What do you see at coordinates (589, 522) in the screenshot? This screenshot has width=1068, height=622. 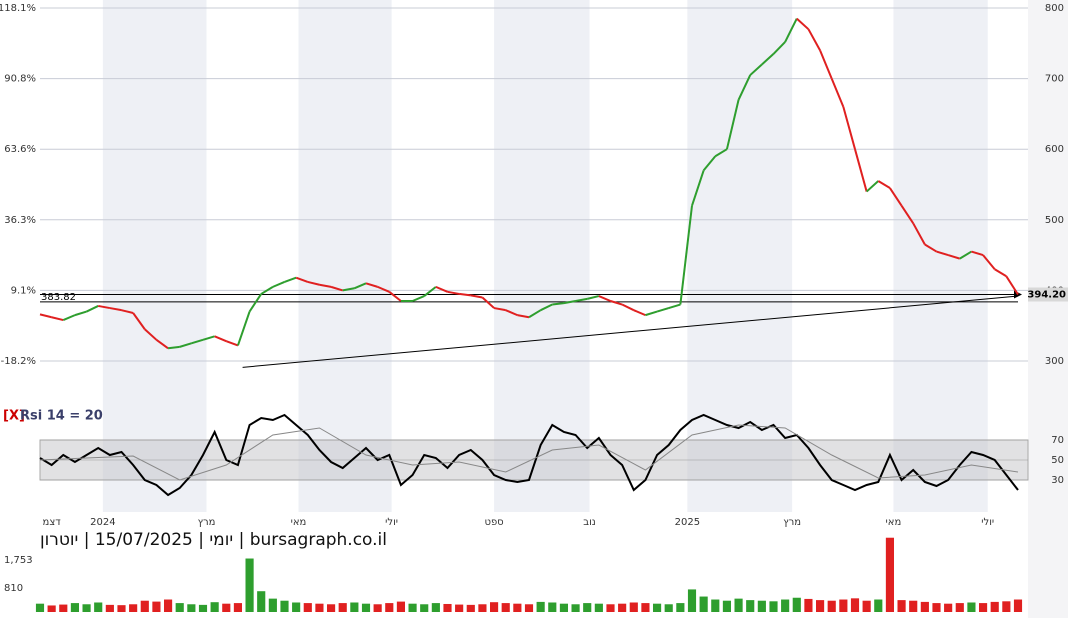 I see `x-tick-label: נוב` at bounding box center [589, 522].